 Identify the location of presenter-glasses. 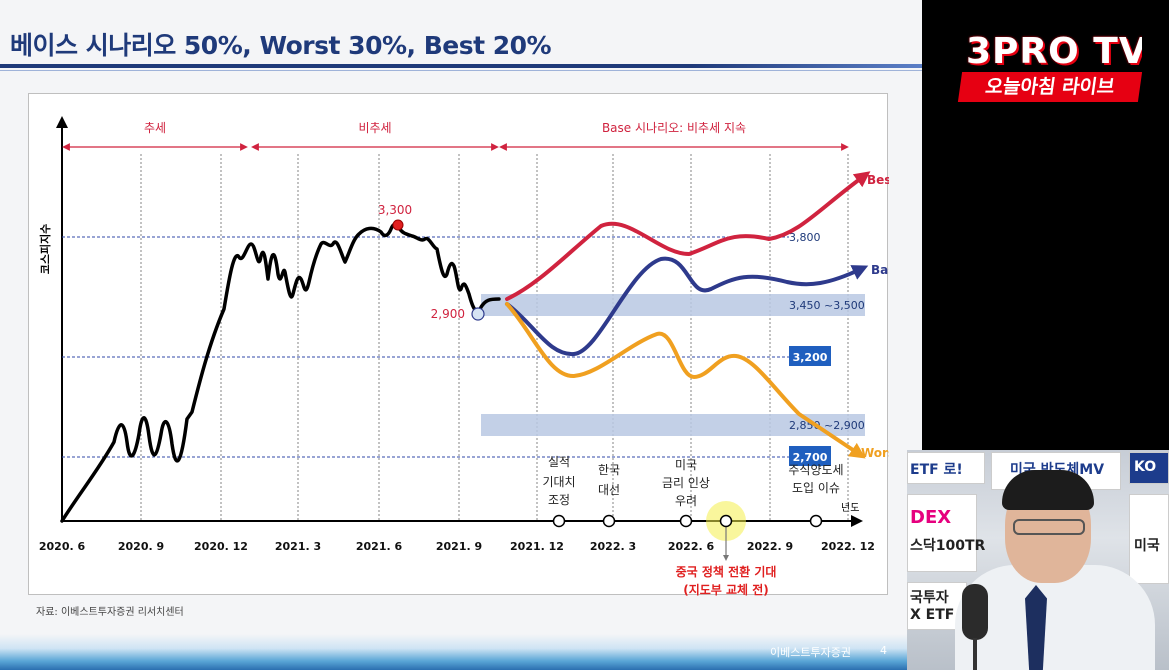
(1049, 527).